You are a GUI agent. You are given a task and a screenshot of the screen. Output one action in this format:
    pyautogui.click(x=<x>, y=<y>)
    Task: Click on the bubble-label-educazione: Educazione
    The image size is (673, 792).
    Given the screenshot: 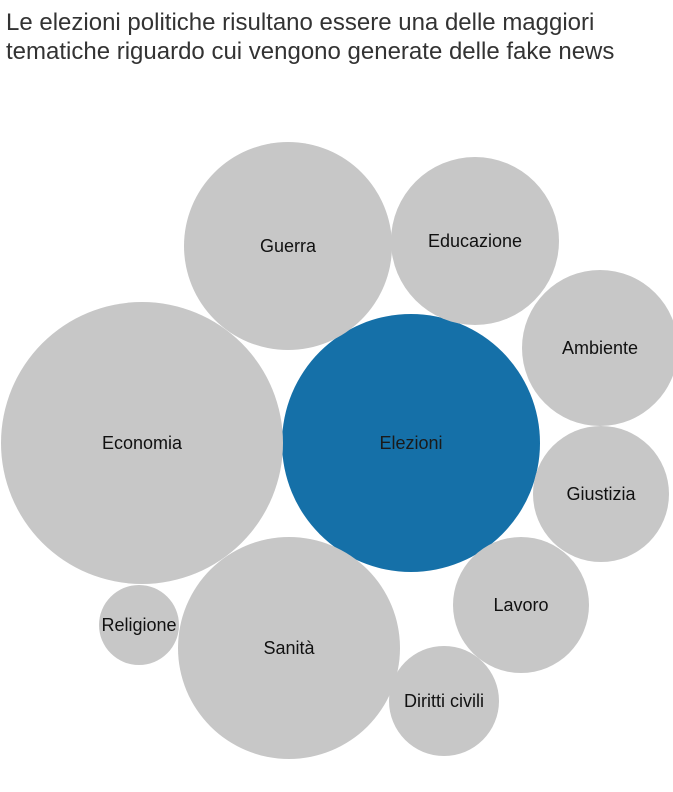 What is the action you would take?
    pyautogui.click(x=475, y=241)
    